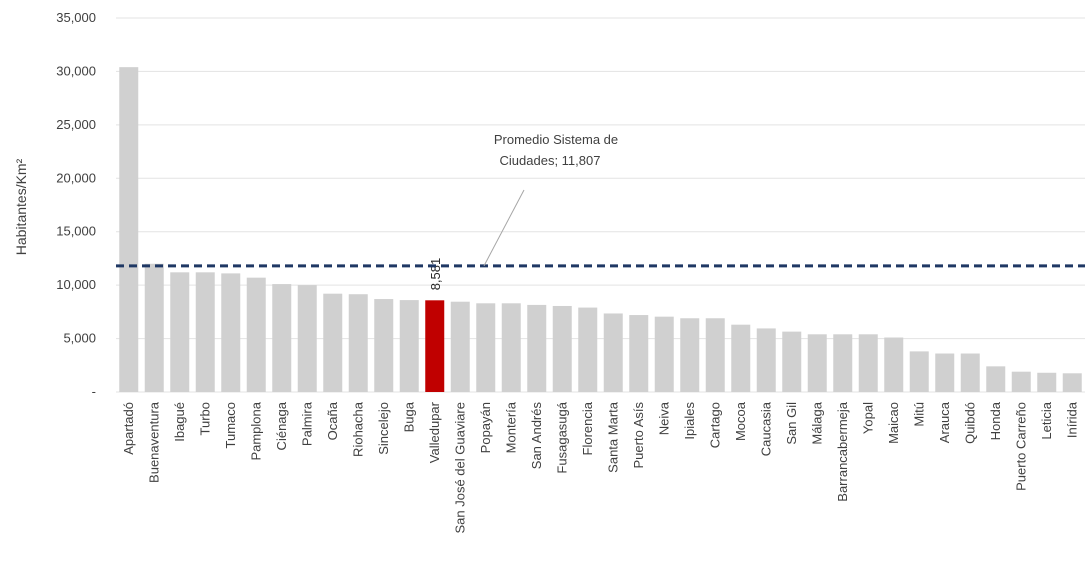 The width and height of the screenshot is (1091, 574). Describe the element at coordinates (76, 17) in the screenshot. I see `y-tick-label: 35,000` at that location.